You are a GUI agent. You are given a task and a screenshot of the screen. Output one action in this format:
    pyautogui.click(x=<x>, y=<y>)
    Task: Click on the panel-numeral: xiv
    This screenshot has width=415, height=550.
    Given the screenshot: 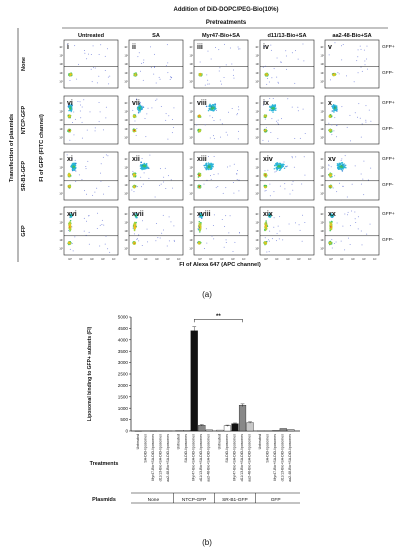 What is the action you would take?
    pyautogui.click(x=268, y=159)
    